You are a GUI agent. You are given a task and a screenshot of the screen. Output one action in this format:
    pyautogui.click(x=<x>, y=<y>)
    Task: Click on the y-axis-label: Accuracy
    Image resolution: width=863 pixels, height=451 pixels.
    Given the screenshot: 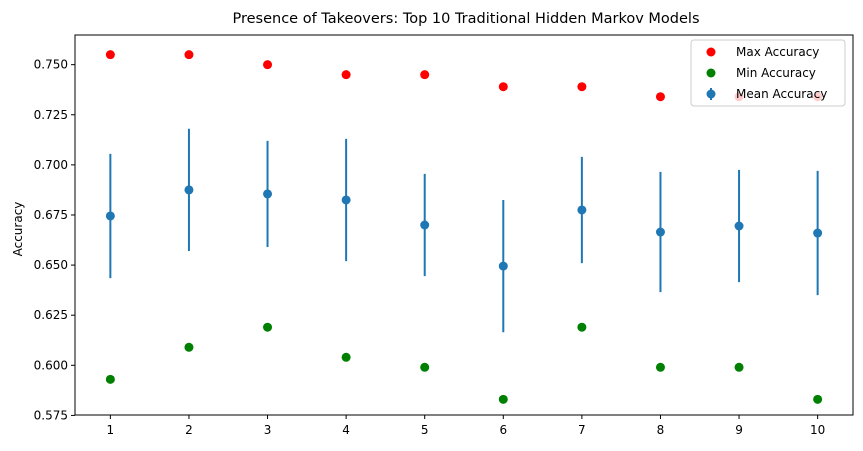 What is the action you would take?
    pyautogui.click(x=18, y=229)
    